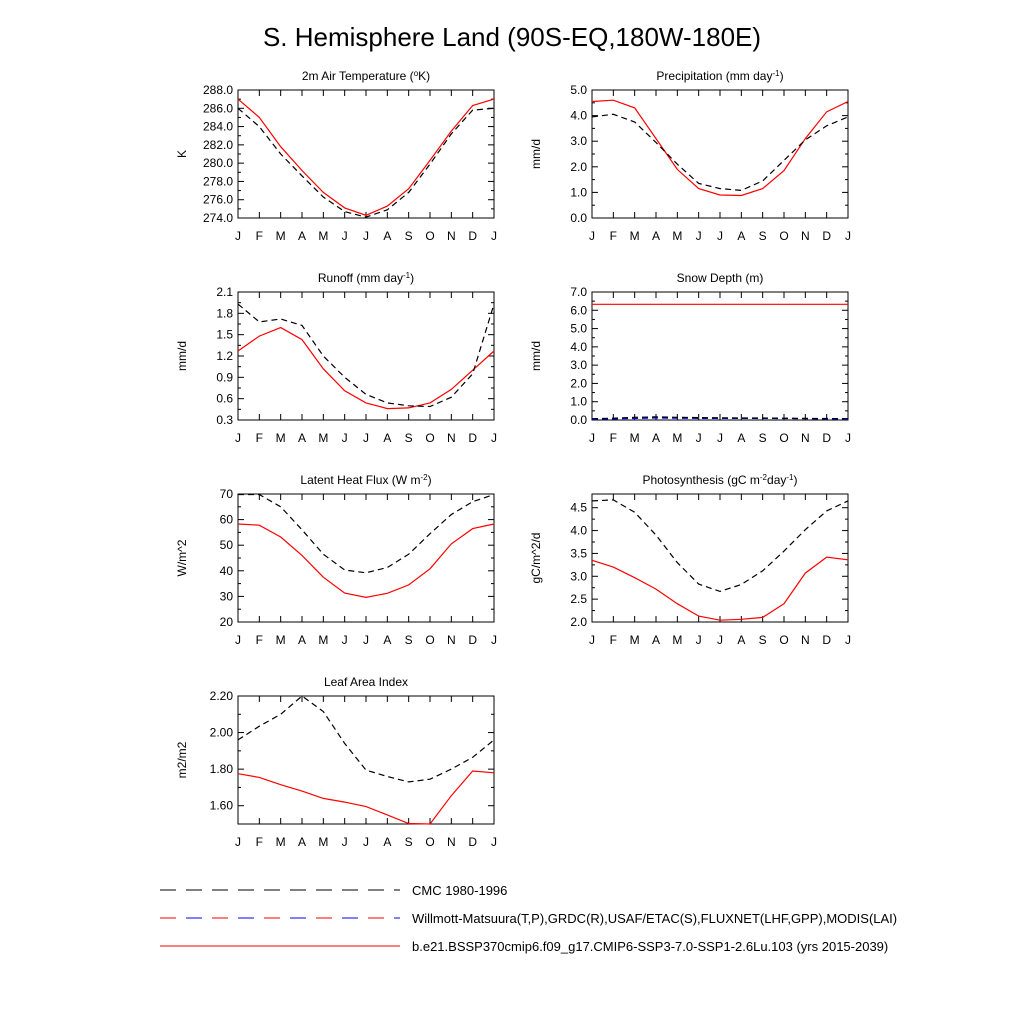 This screenshot has width=1024, height=1024. I want to click on y-tick-label: 70, so click(227, 494).